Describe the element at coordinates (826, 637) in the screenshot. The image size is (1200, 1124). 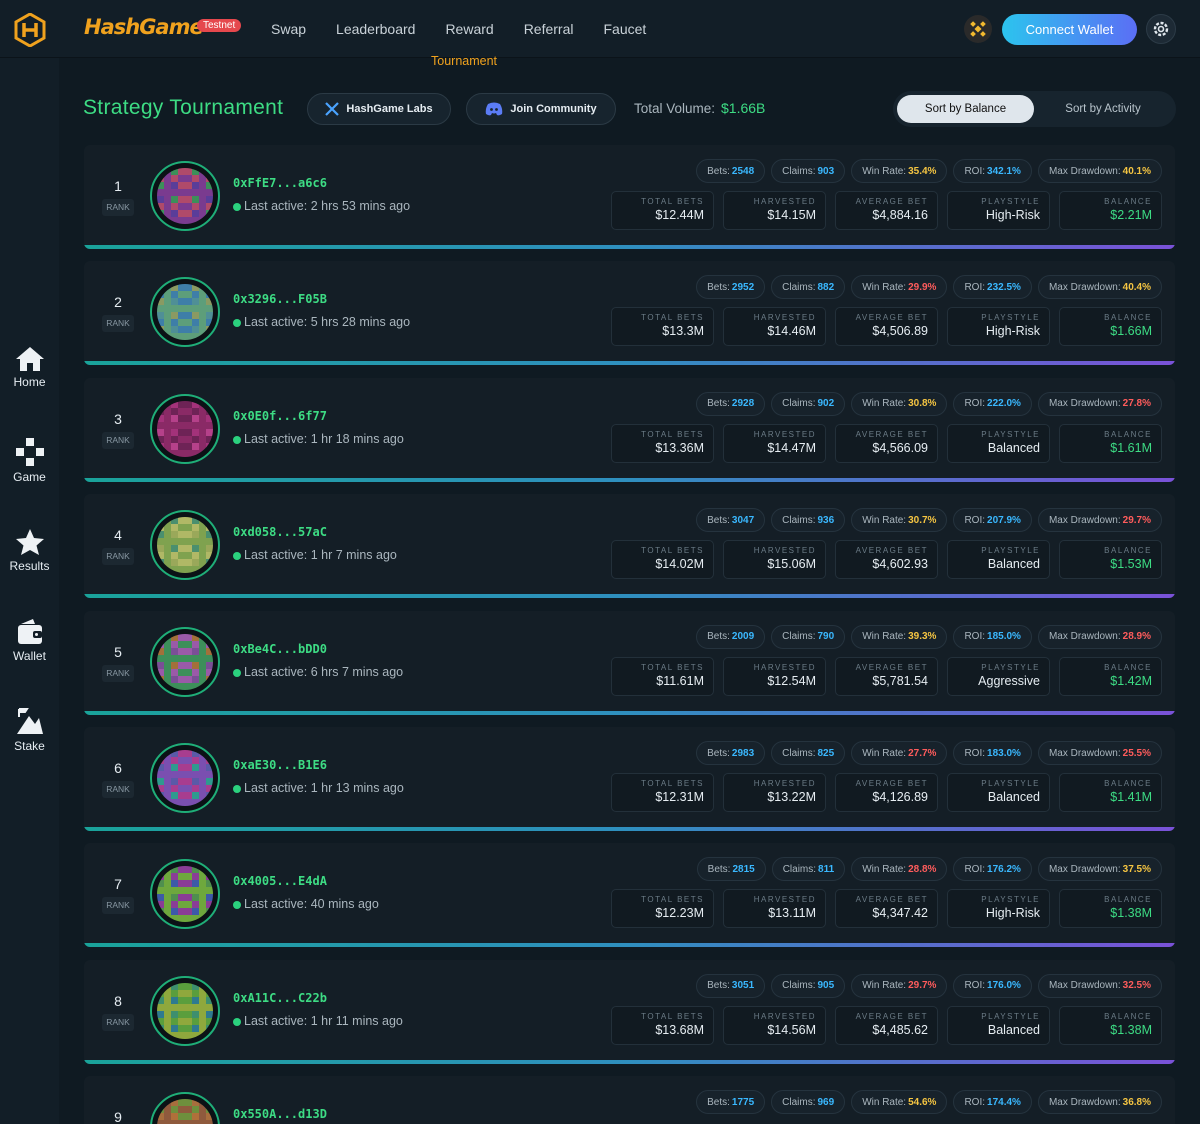
I see `claims-chip-value: 790` at that location.